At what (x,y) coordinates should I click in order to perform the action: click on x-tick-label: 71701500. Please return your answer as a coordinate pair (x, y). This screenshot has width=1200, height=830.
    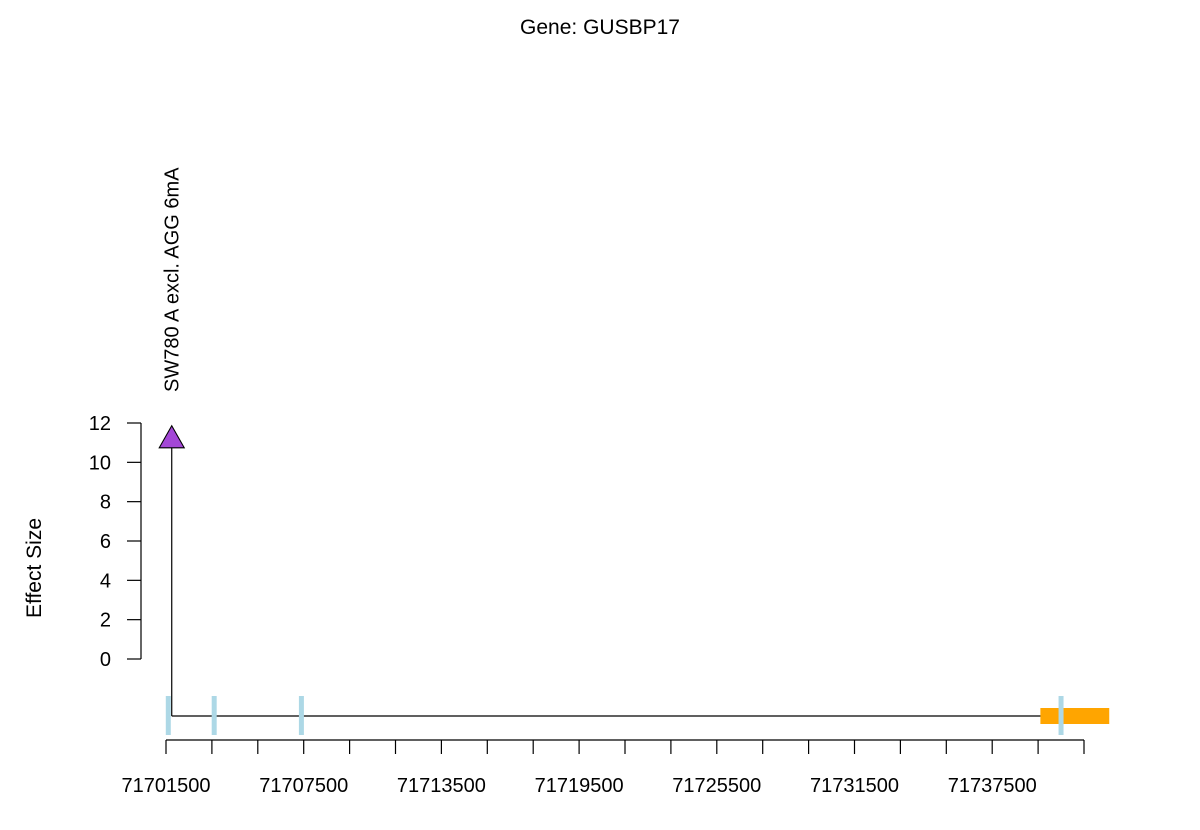
    Looking at the image, I should click on (166, 786).